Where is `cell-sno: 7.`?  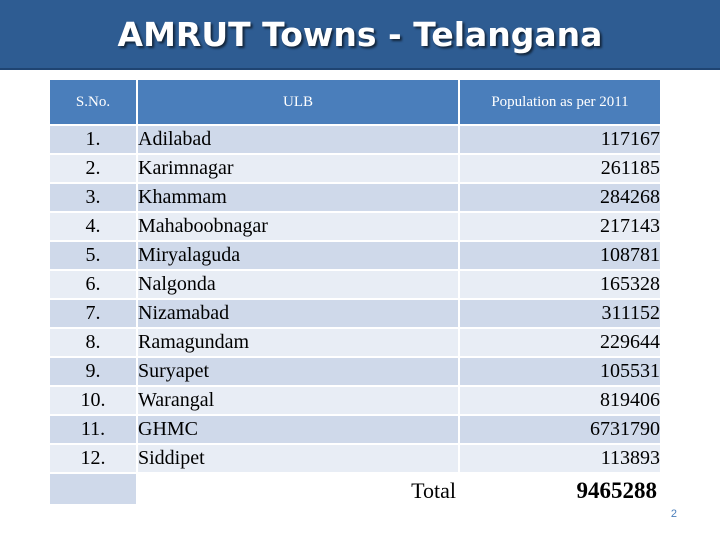 cell-sno: 7. is located at coordinates (93, 313).